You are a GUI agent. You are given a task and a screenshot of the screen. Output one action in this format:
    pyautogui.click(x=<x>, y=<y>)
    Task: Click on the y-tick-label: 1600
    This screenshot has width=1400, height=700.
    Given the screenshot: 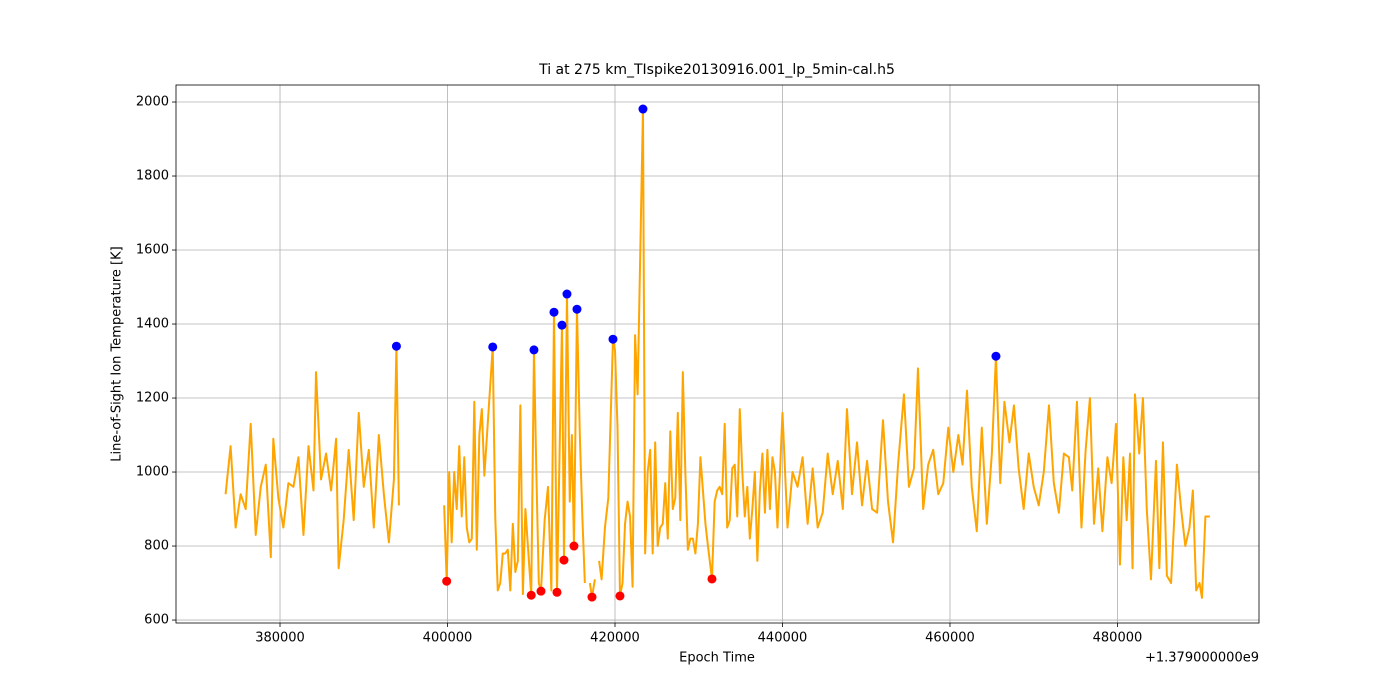 What is the action you would take?
    pyautogui.click(x=152, y=250)
    